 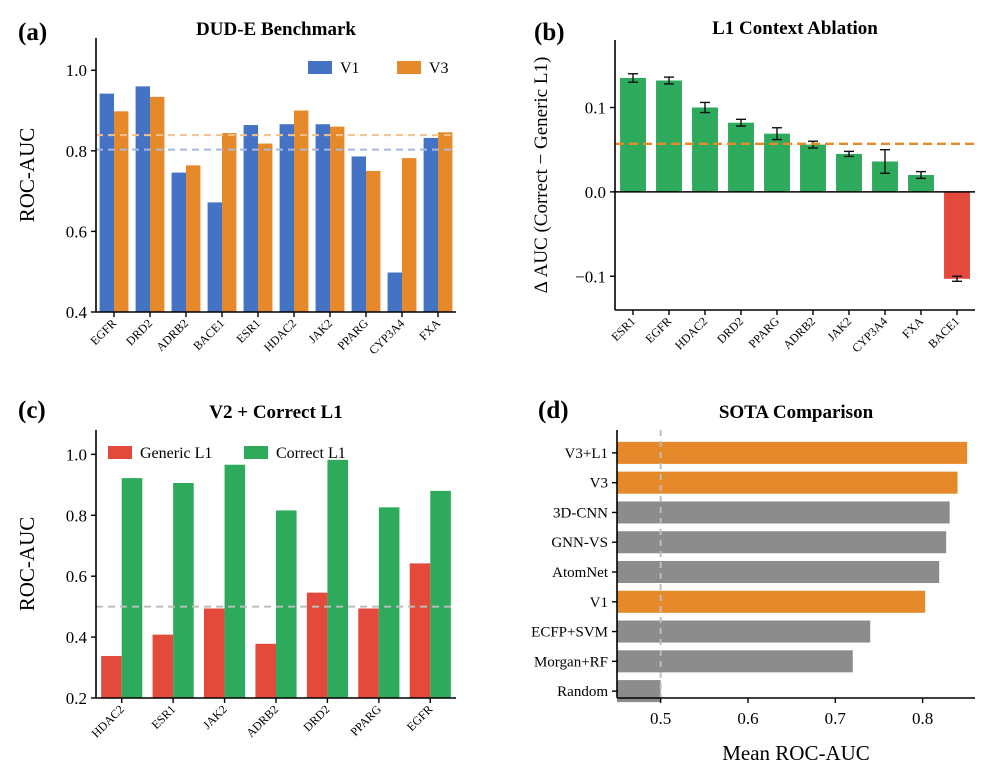 I want to click on panel-label: (b), so click(x=549, y=32).